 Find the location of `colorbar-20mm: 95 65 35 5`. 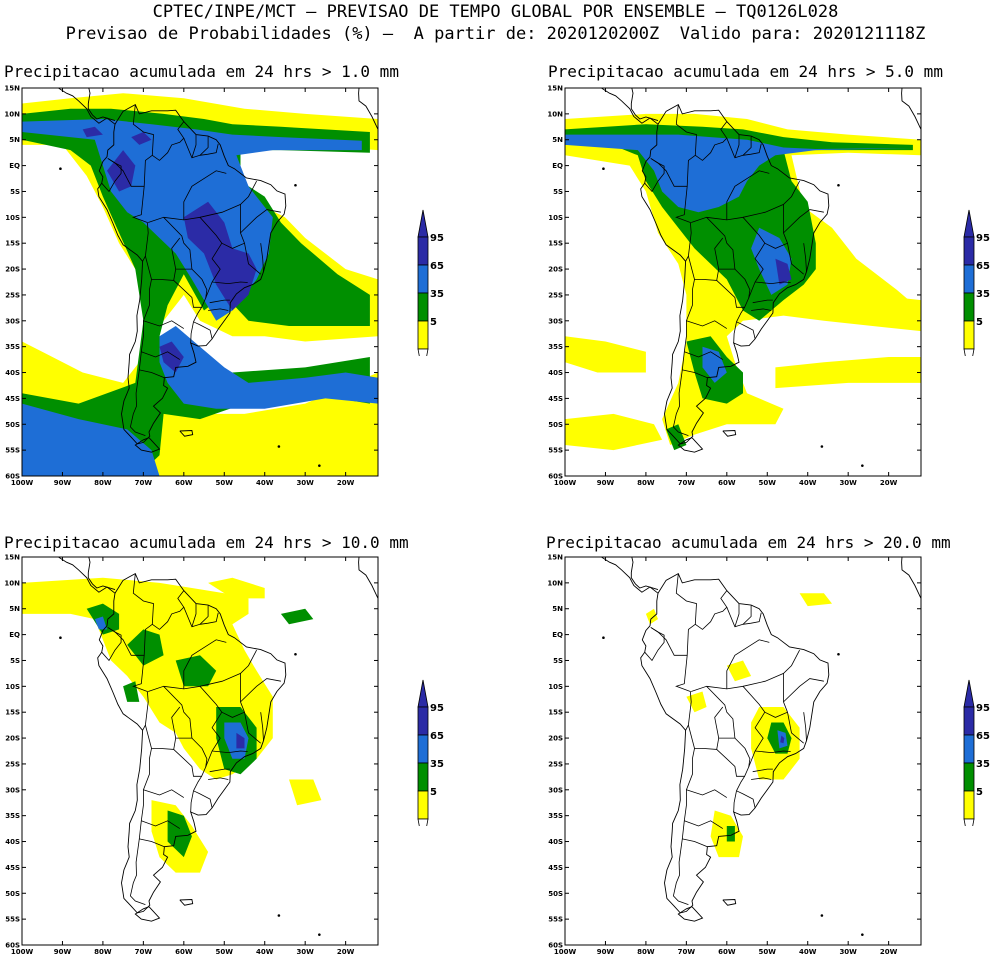

colorbar-20mm: 95 65 35 5 is located at coordinates (976, 762).